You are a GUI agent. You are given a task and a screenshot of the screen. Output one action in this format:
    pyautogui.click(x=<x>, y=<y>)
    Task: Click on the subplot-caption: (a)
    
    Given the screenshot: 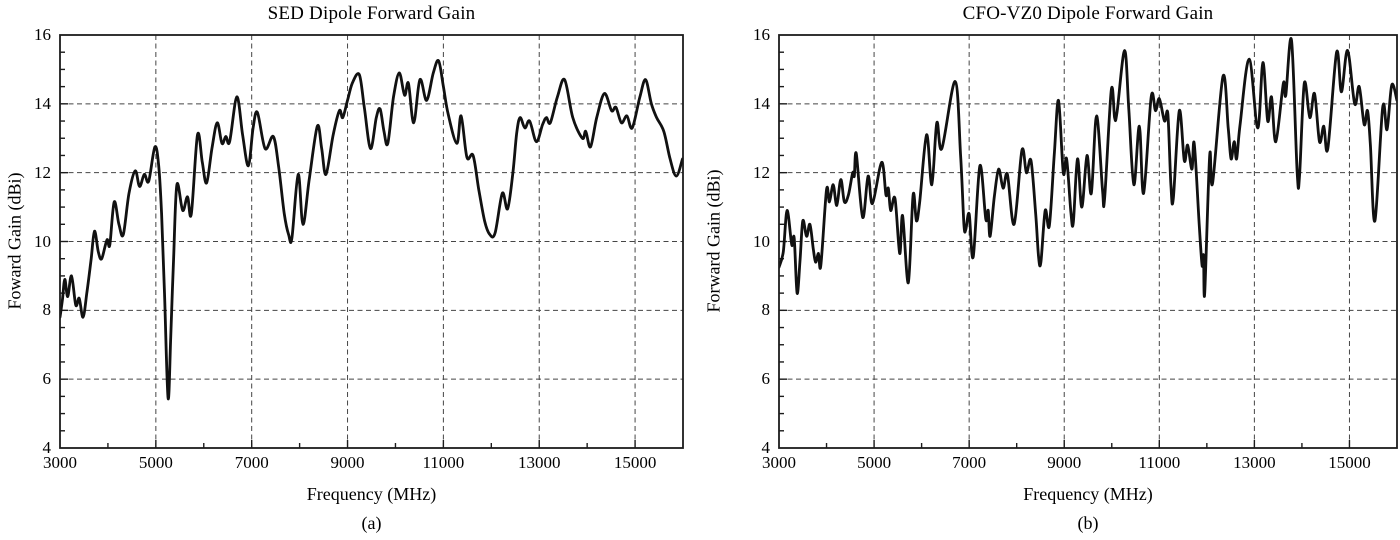 What is the action you would take?
    pyautogui.click(x=371, y=523)
    